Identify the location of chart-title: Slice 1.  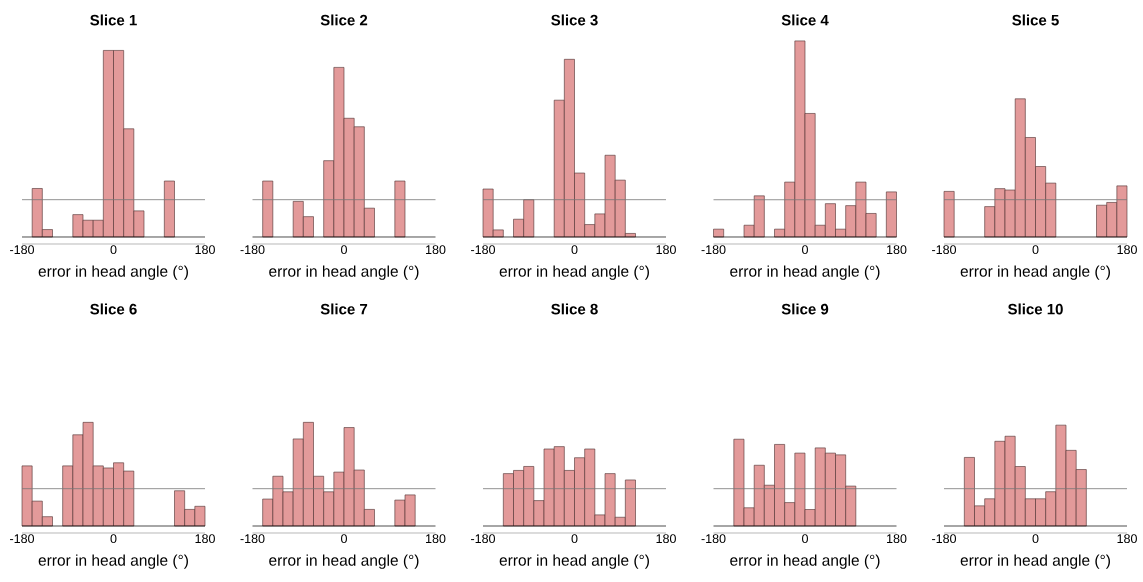
(113, 20).